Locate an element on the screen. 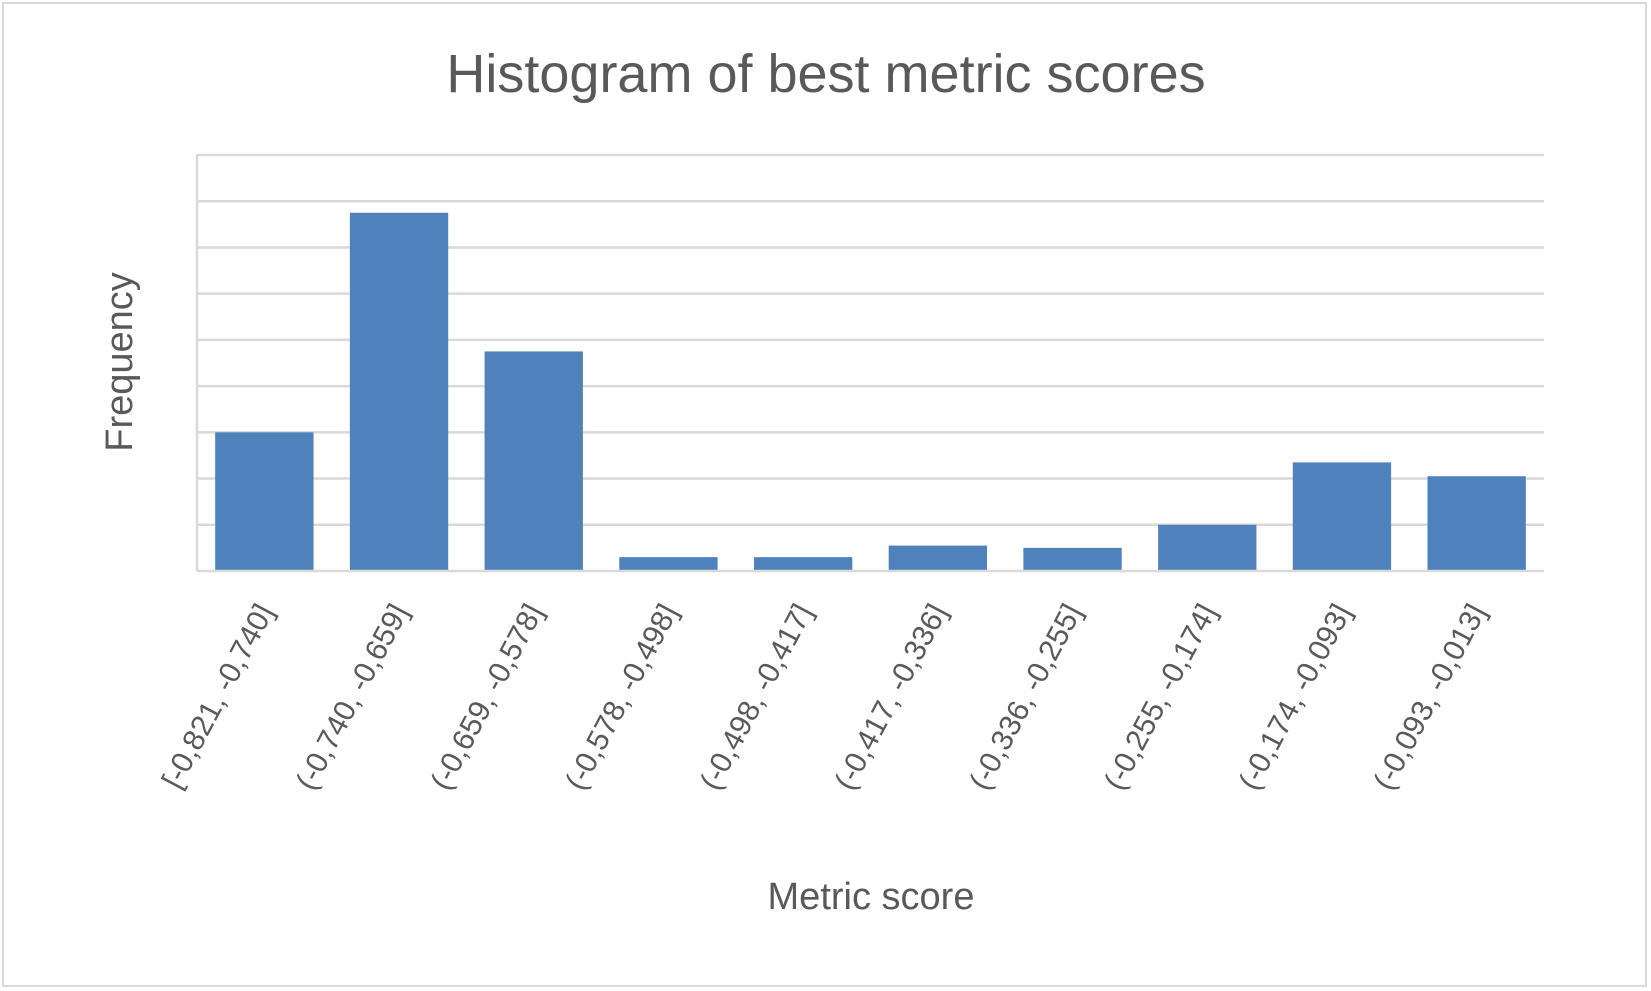 The image size is (1651, 991). x-tick-label: (-0,255, -0,174] is located at coordinates (1160, 697).